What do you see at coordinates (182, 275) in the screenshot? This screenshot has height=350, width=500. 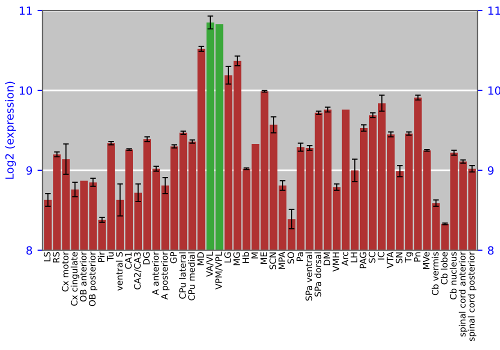 I see `x-tick-label: CPu lateral` at bounding box center [182, 275].